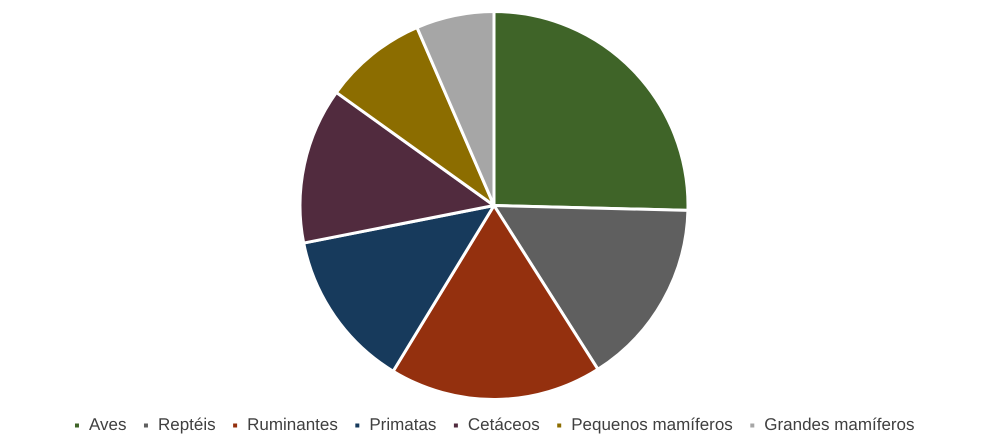 This screenshot has width=988, height=448. What do you see at coordinates (107, 424) in the screenshot?
I see `legend-label: Aves` at bounding box center [107, 424].